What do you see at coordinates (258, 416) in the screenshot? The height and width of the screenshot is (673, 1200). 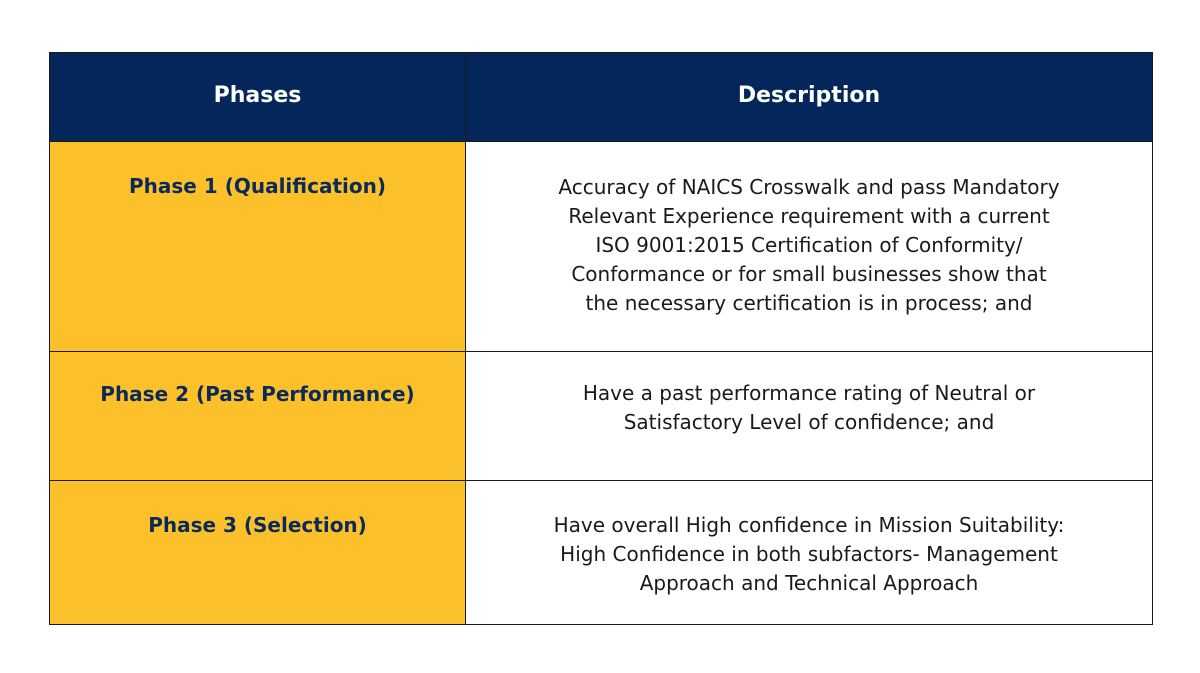 I see `phase-cell: Phase 2 (Past Performance)` at bounding box center [258, 416].